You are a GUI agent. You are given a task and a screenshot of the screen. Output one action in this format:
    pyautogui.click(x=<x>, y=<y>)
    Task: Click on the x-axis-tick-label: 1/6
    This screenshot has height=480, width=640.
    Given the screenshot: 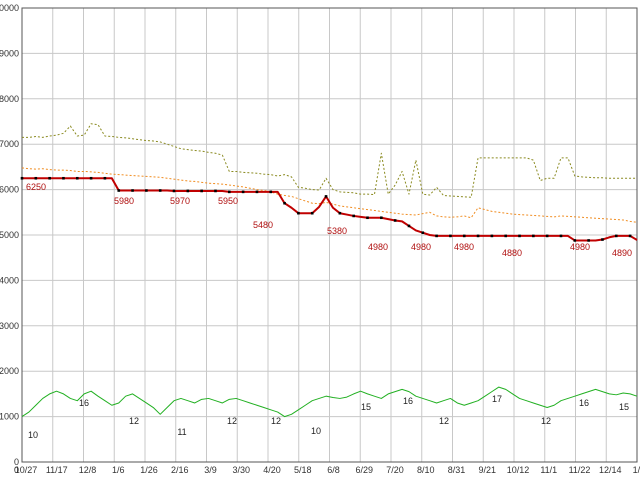 What is the action you would take?
    pyautogui.click(x=118, y=470)
    